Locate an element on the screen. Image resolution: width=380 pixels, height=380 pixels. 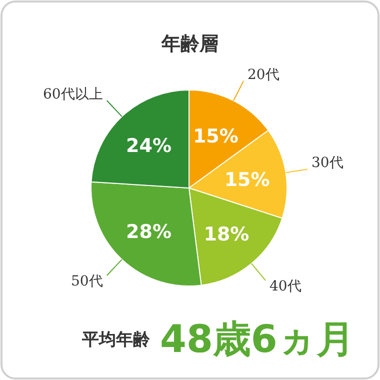
data-label: 24% is located at coordinates (149, 146).